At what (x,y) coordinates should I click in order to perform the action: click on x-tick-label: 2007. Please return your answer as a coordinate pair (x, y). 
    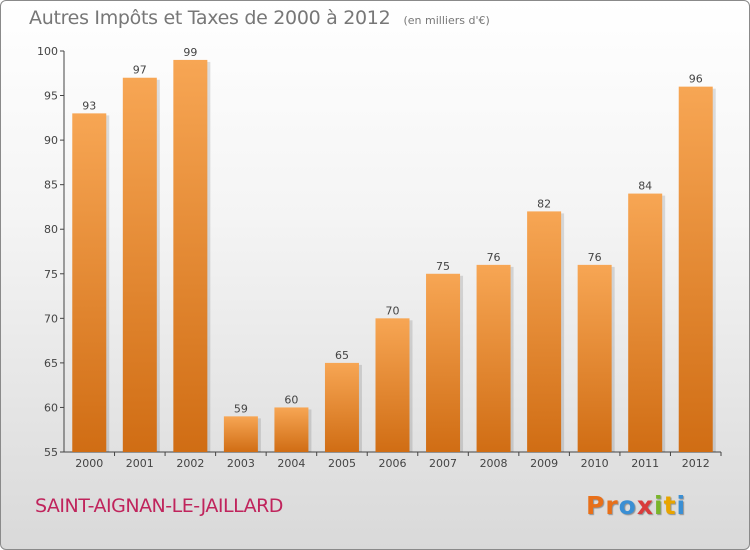
    Looking at the image, I should click on (443, 463).